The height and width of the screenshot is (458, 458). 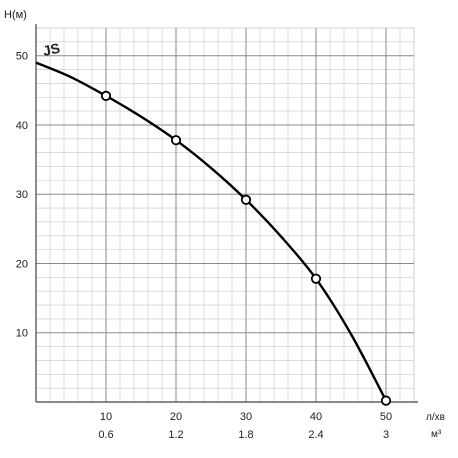 I want to click on y-axis-label: H(м), so click(x=15, y=15).